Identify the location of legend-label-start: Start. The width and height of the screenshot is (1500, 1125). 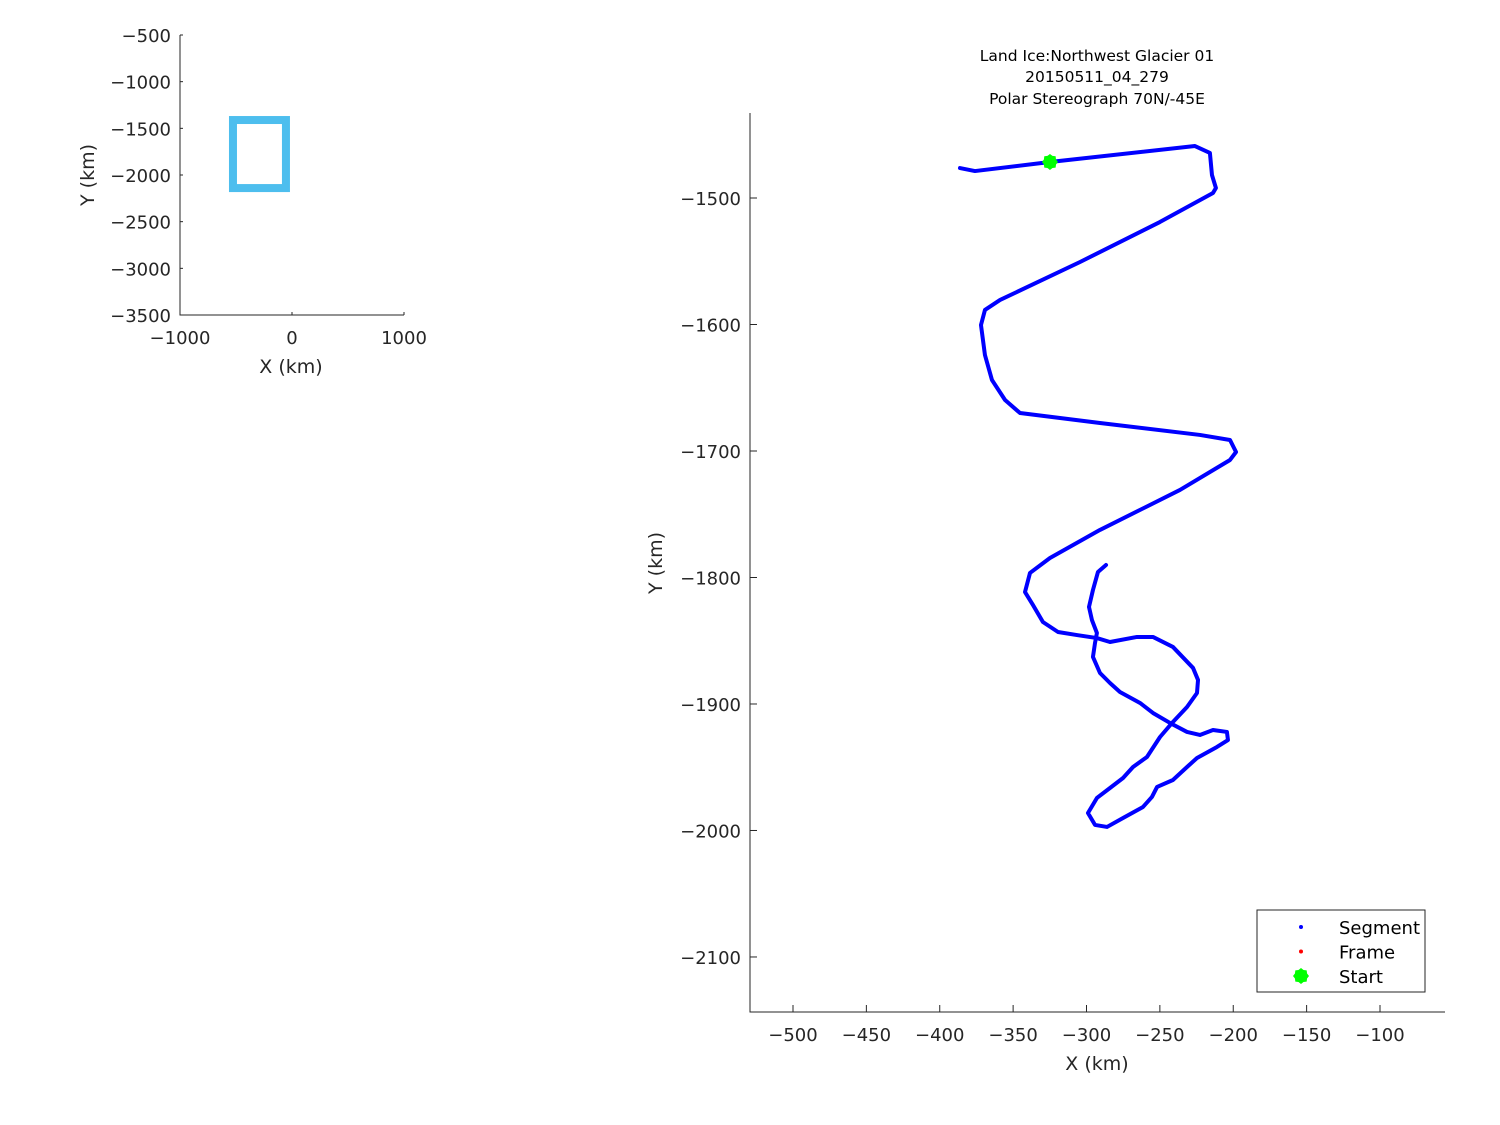
(1361, 977).